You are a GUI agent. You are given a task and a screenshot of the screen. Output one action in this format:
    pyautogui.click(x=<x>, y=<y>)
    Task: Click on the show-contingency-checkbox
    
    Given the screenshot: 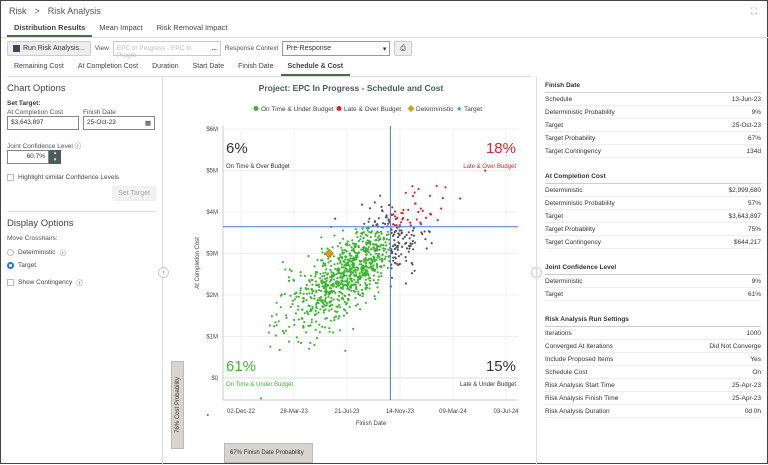 What is the action you would take?
    pyautogui.click(x=10, y=282)
    